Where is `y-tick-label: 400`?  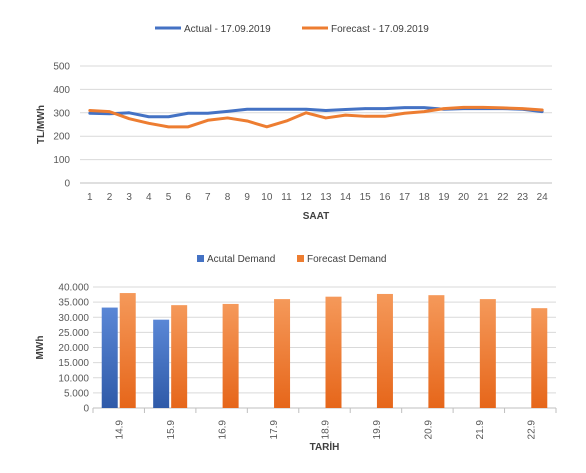 y-tick-label: 400 is located at coordinates (61, 90).